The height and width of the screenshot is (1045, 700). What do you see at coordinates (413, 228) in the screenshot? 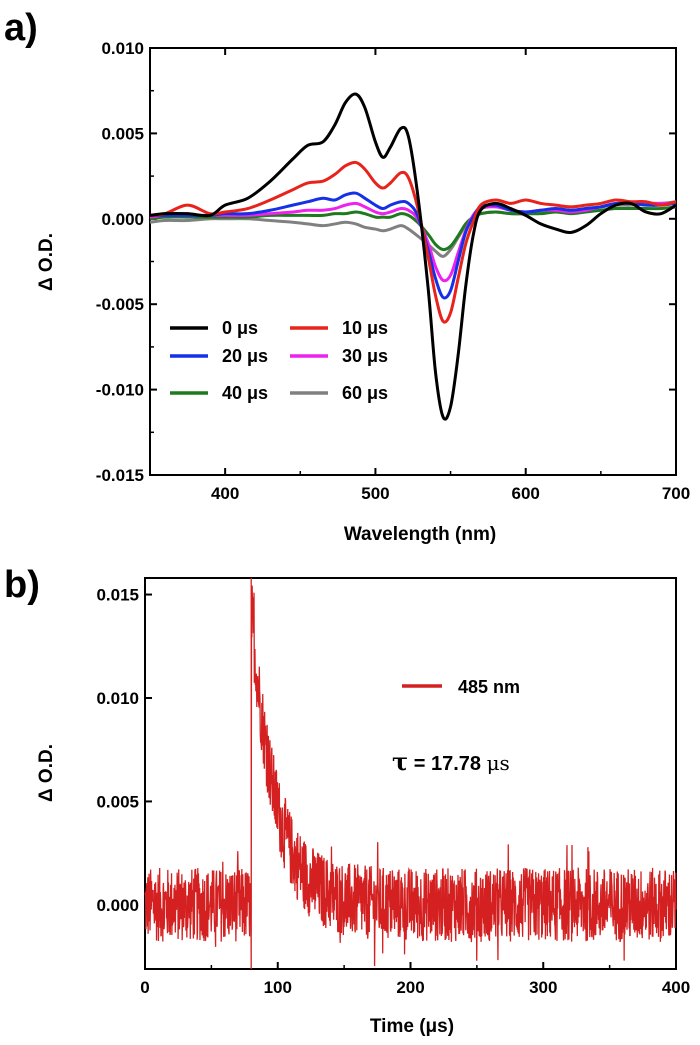
I see `series-line-40-μs` at bounding box center [413, 228].